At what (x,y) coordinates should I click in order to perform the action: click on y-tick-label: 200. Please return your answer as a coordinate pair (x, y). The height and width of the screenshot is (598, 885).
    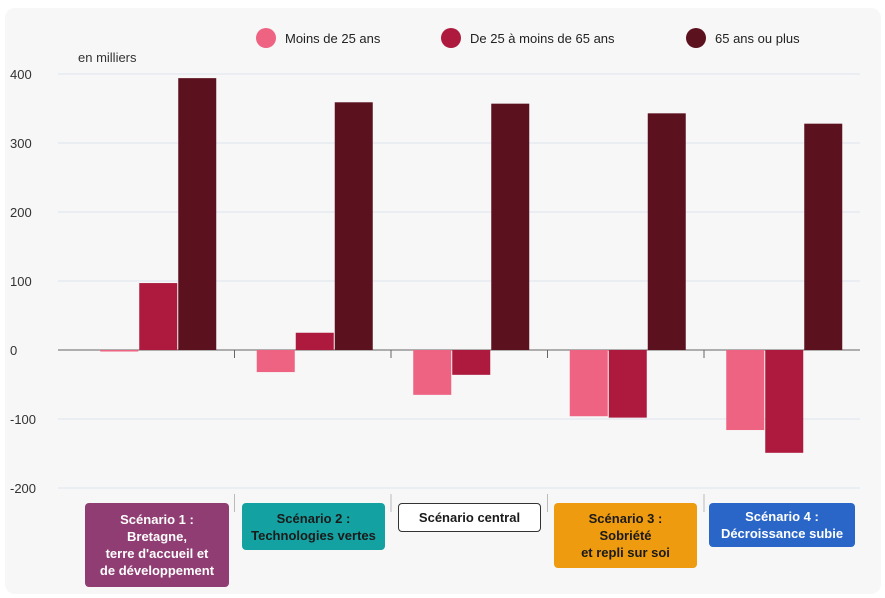
    Looking at the image, I should click on (21, 212).